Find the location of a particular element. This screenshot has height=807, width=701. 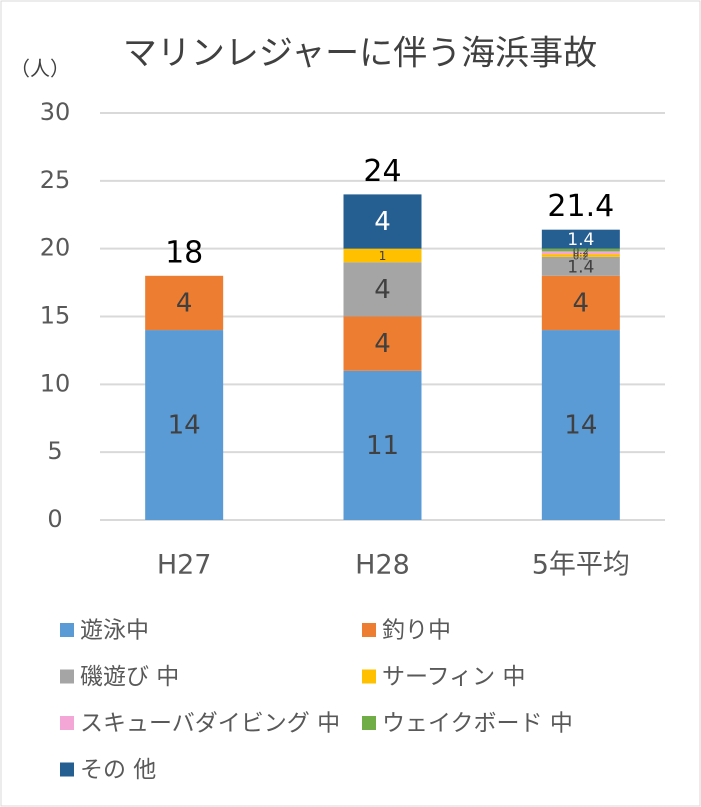

total-label: 21.4 is located at coordinates (580, 206).